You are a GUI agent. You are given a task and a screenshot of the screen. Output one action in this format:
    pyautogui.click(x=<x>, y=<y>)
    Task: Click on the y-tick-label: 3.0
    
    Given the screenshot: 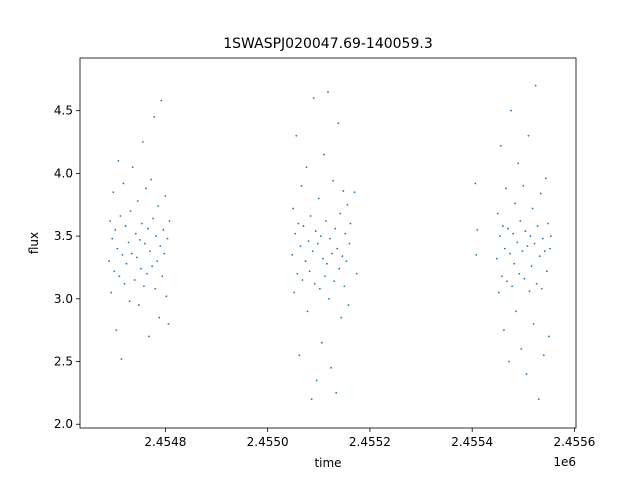 What is the action you would take?
    pyautogui.click(x=63, y=299)
    